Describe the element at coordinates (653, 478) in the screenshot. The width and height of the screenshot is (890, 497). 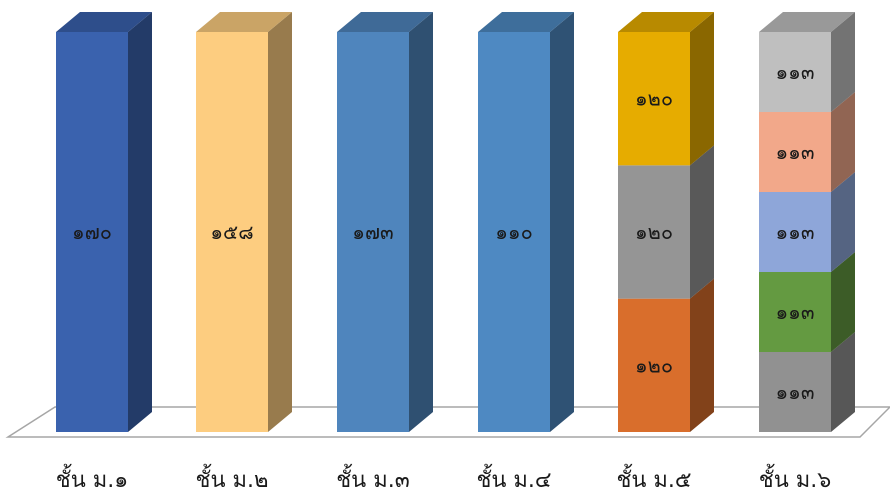
I see `category-label: ชั้น ม.๕` at that location.